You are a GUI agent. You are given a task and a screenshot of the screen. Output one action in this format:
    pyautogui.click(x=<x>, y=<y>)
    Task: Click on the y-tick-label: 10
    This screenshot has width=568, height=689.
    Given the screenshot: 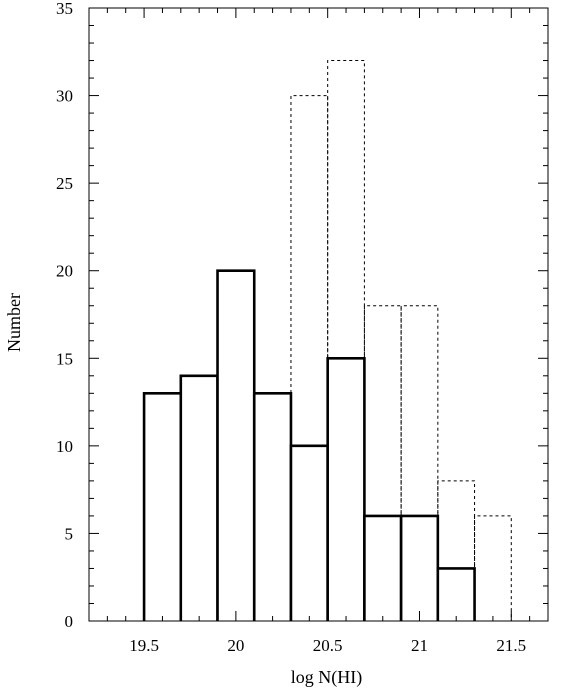 What is the action you would take?
    pyautogui.click(x=64, y=446)
    